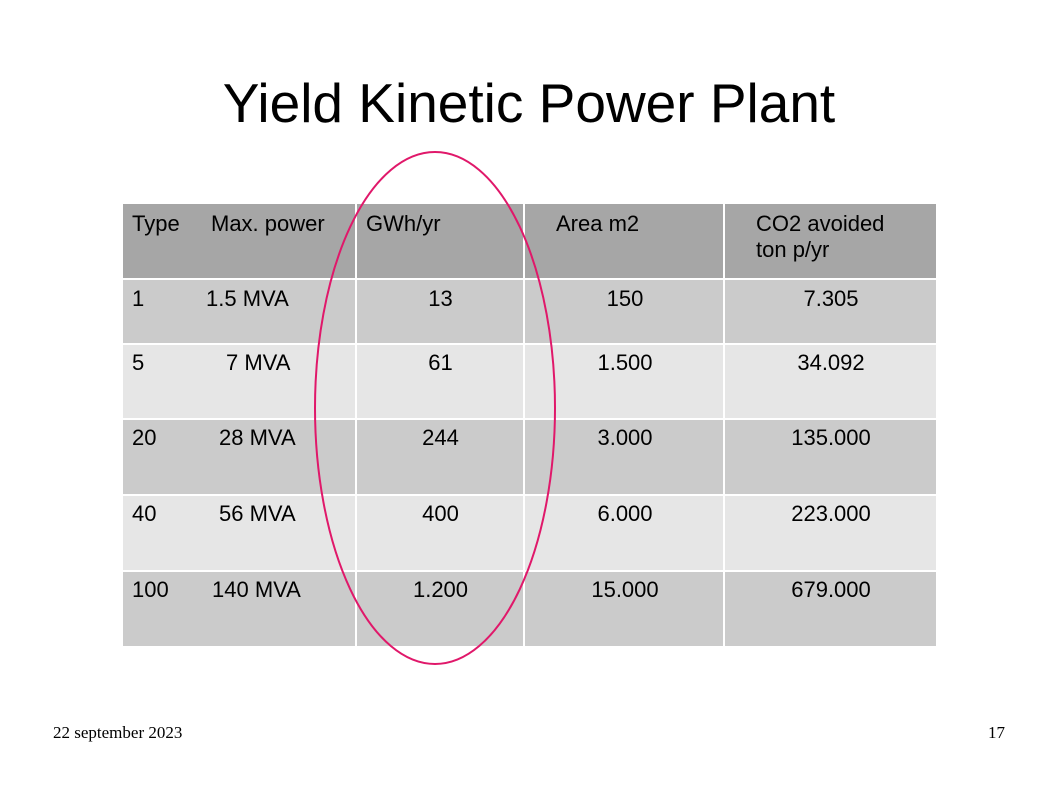 This screenshot has height=794, width=1058. Describe the element at coordinates (996, 732) in the screenshot. I see `page-number: 17` at that location.